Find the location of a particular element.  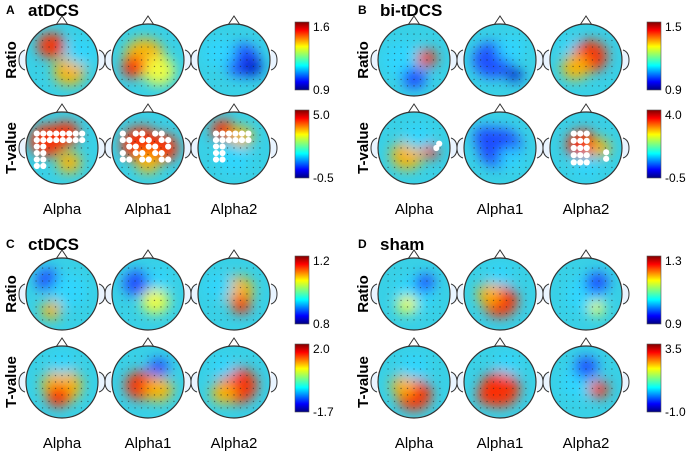

panel-title: atDCS is located at coordinates (53, 10).